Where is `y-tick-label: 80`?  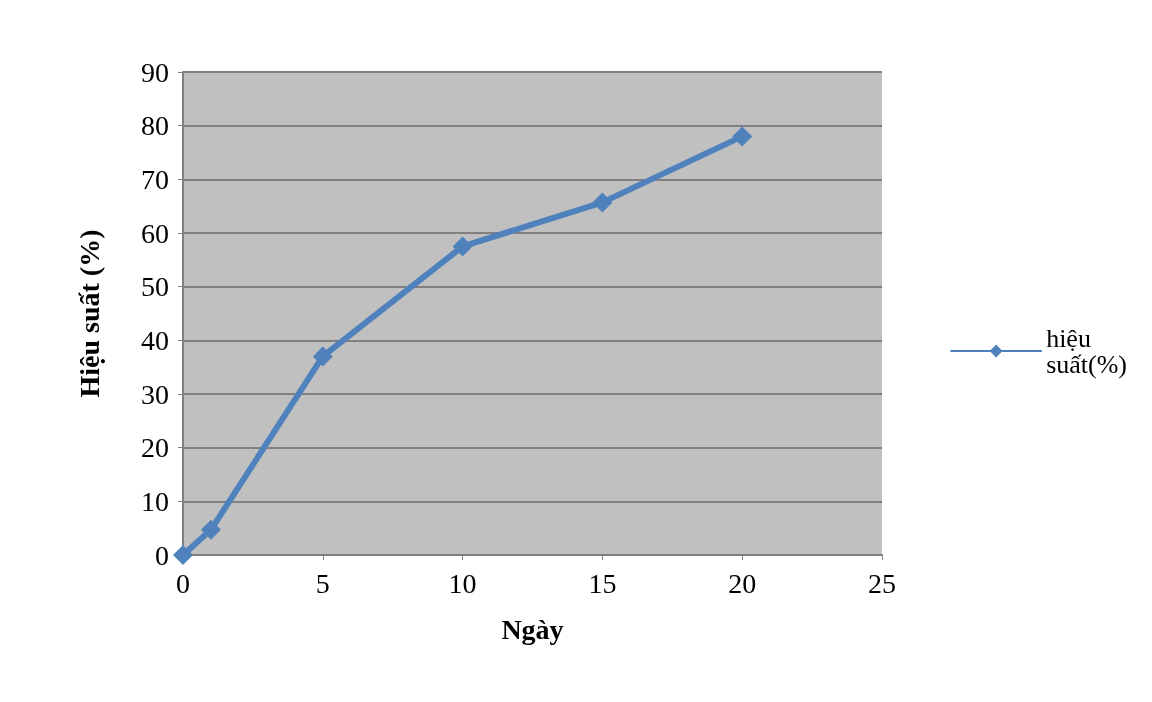
y-tick-label: 80 is located at coordinates (155, 126).